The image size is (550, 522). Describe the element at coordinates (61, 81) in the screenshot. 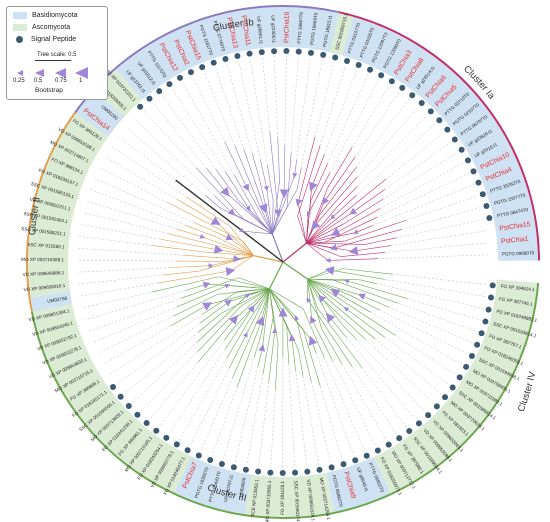

I see `bootstrap-value: 0.75` at that location.